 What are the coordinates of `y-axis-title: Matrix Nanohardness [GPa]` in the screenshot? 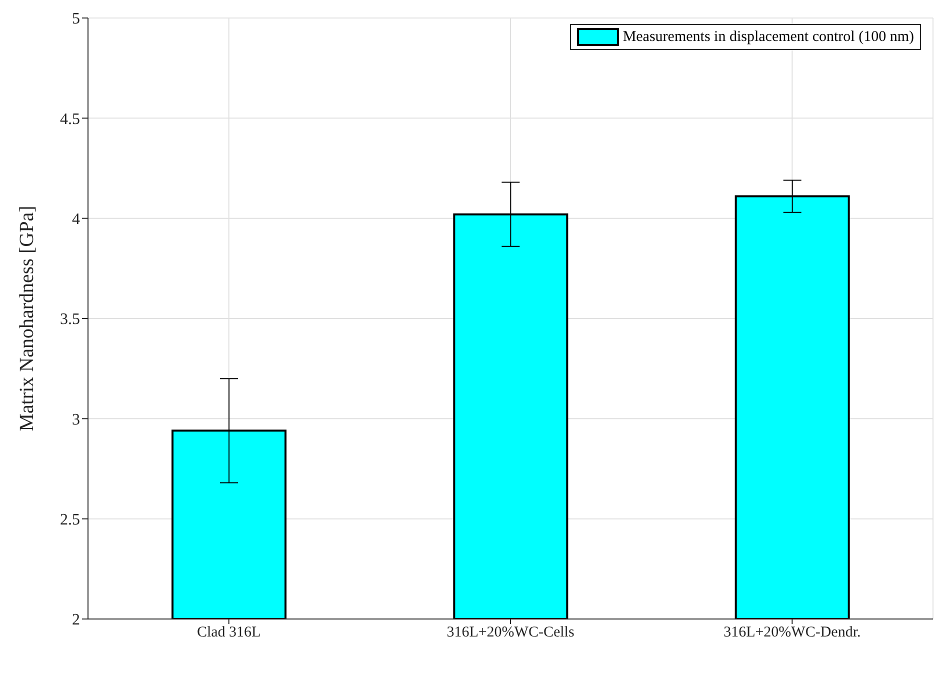 It's located at (27, 319).